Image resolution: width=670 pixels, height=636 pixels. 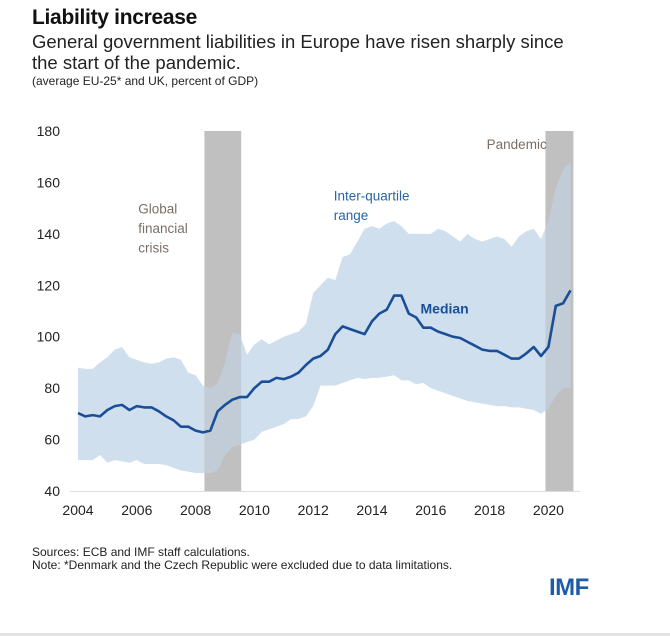 What do you see at coordinates (372, 205) in the screenshot?
I see `annotation-iqr: Inter-quartile range` at bounding box center [372, 205].